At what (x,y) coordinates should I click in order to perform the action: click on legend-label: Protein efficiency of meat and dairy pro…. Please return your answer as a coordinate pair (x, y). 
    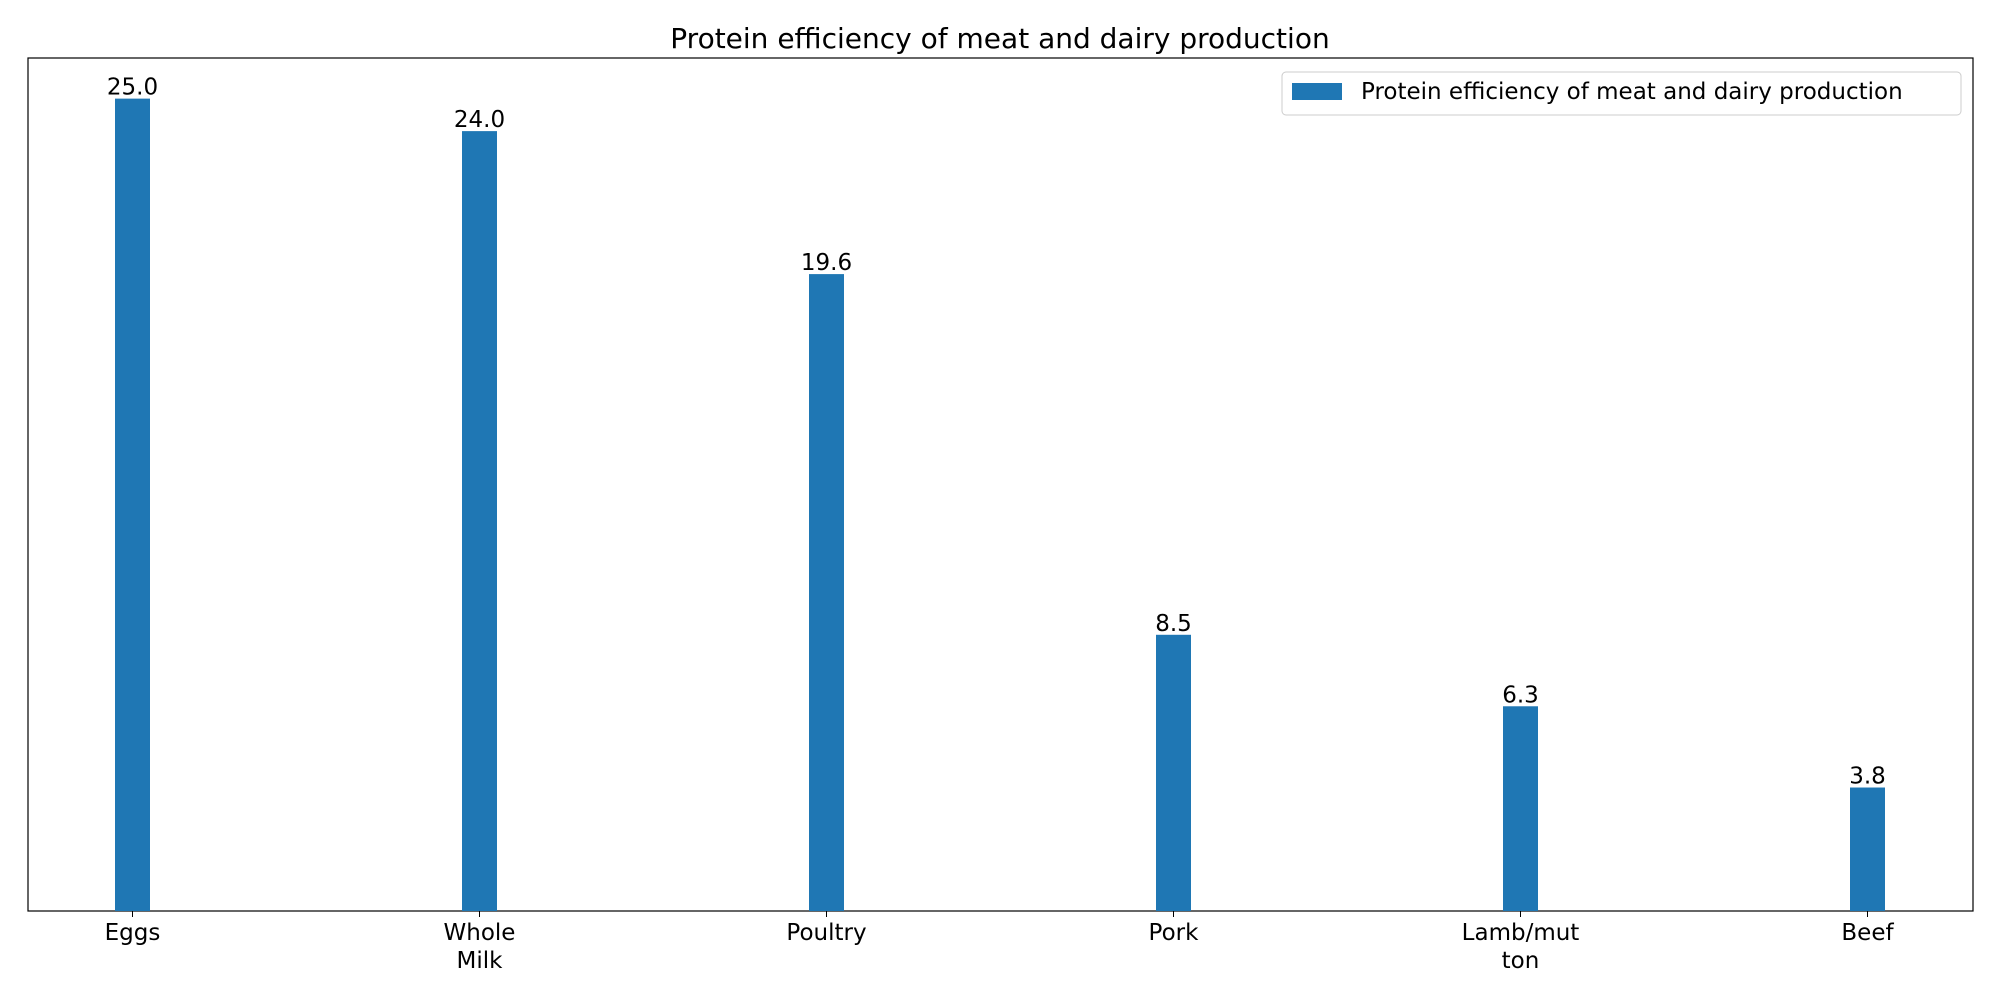
    Looking at the image, I should click on (1632, 92).